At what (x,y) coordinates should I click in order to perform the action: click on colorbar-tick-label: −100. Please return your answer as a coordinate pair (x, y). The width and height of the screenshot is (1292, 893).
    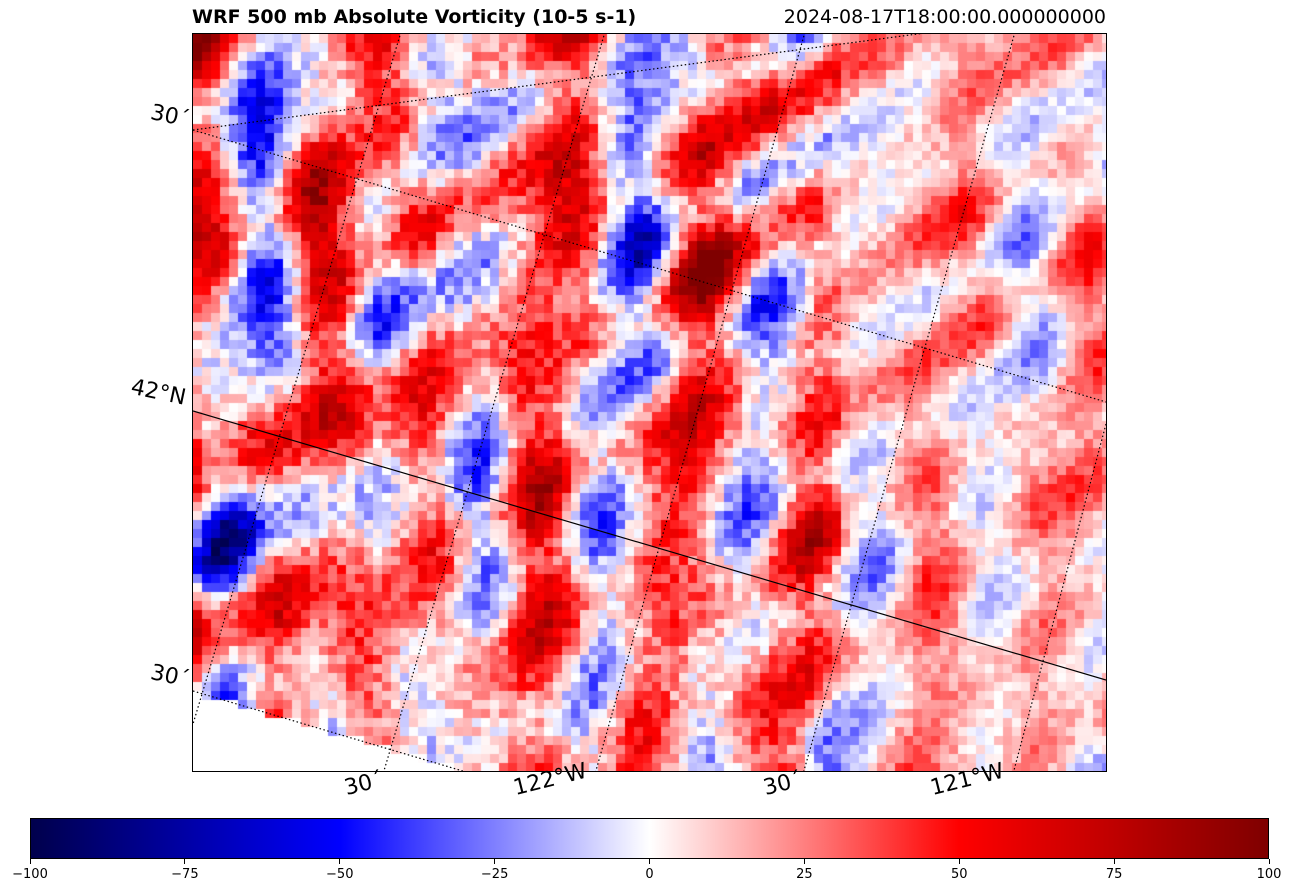
    Looking at the image, I should click on (30, 874).